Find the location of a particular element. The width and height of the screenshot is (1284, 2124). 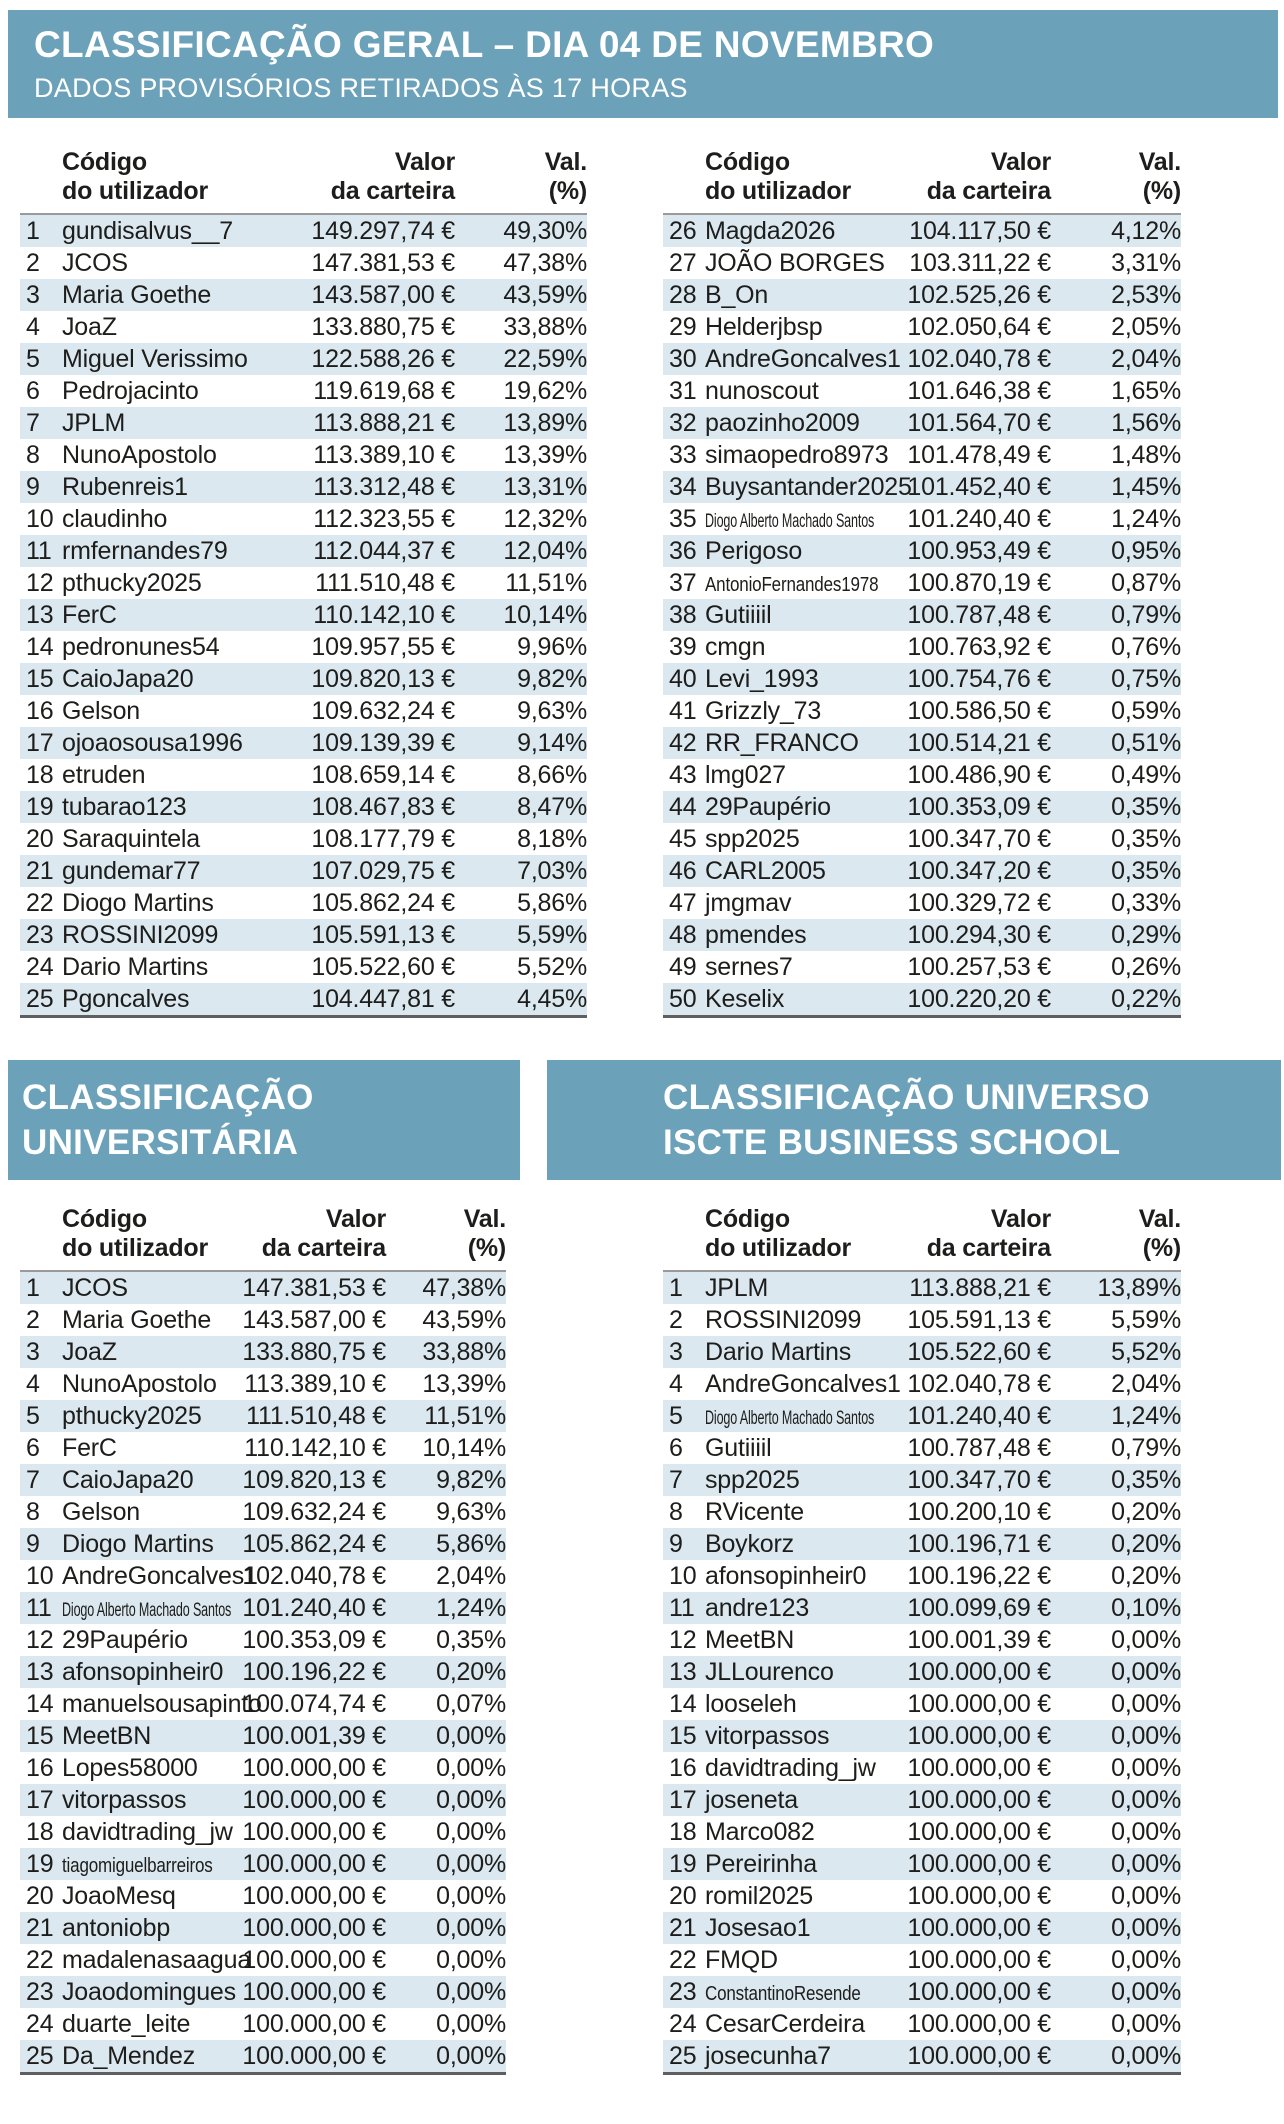

portfolio-value-cell: 112.323,55 € is located at coordinates (384, 519).